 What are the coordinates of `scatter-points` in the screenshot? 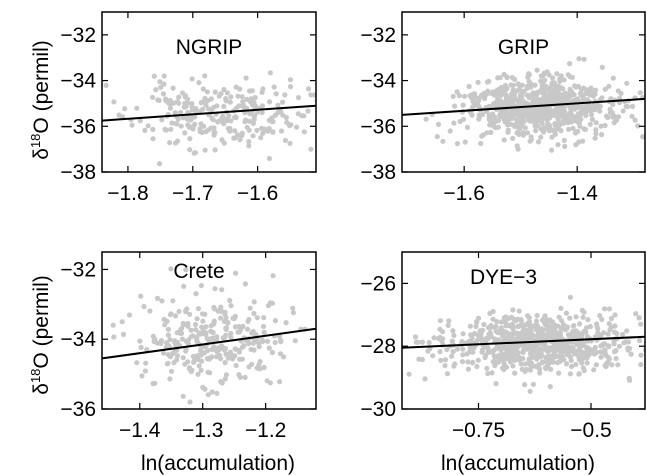 It's located at (534, 104).